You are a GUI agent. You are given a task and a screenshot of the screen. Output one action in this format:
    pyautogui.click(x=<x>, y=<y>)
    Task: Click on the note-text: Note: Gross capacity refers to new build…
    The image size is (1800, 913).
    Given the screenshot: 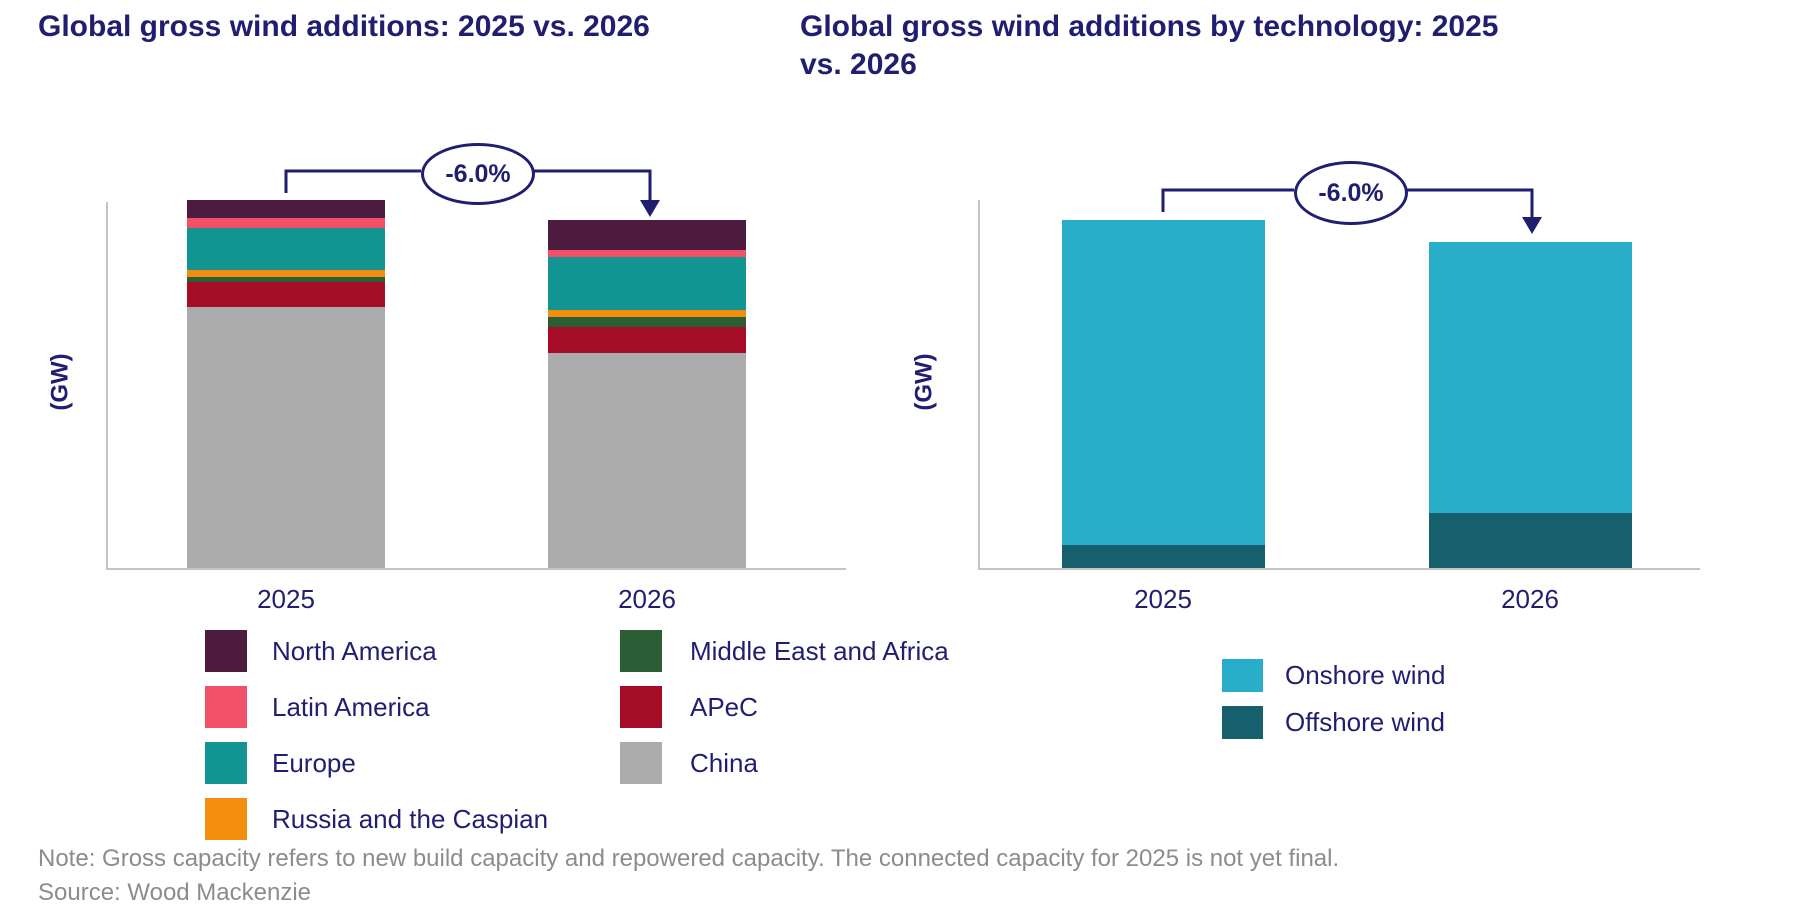 What is the action you would take?
    pyautogui.click(x=689, y=858)
    